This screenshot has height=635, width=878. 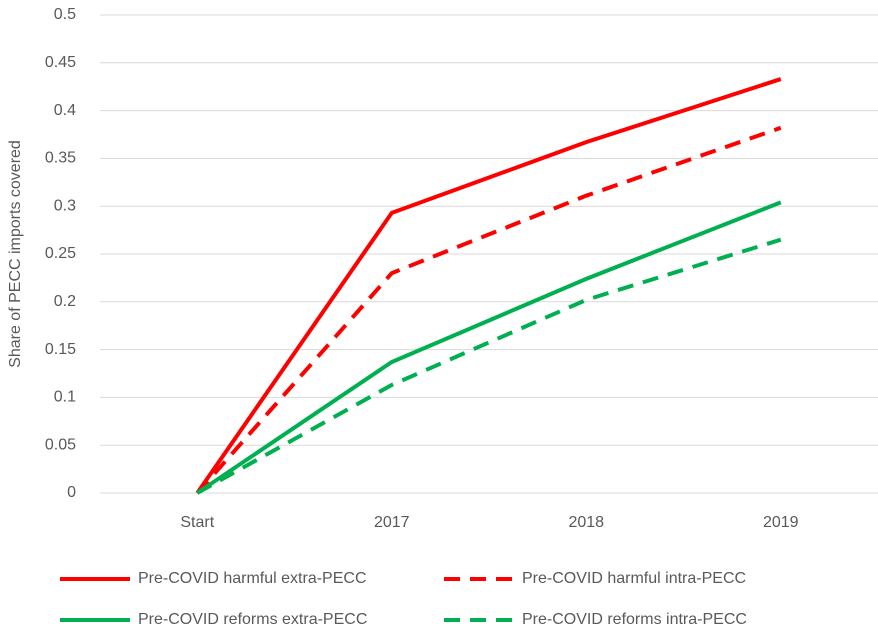 I want to click on y-tick-label: 0.05, so click(x=60, y=444).